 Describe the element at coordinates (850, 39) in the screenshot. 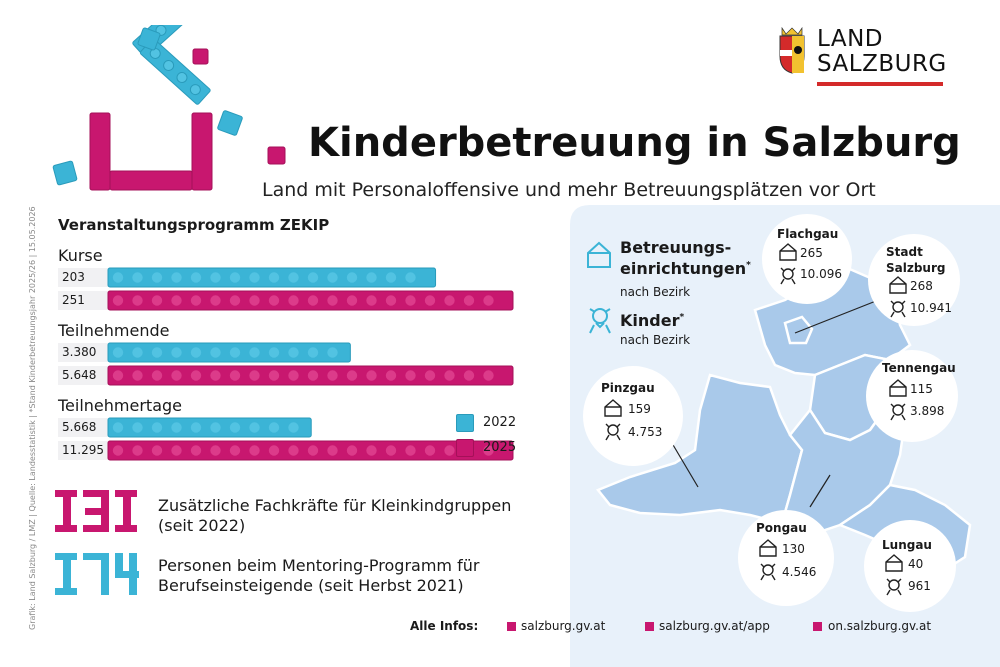

I see `logo-text-land: LAND` at that location.